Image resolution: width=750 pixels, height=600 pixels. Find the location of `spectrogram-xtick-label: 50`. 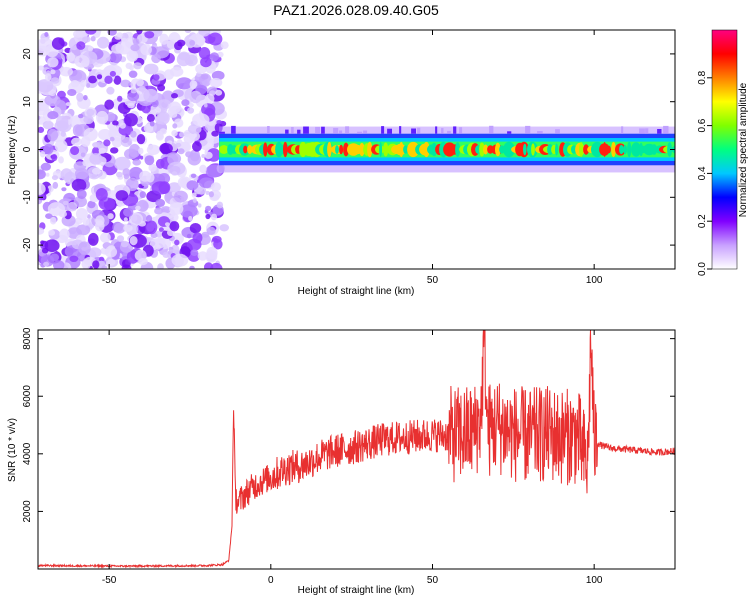

spectrogram-xtick-label: 50 is located at coordinates (433, 280).